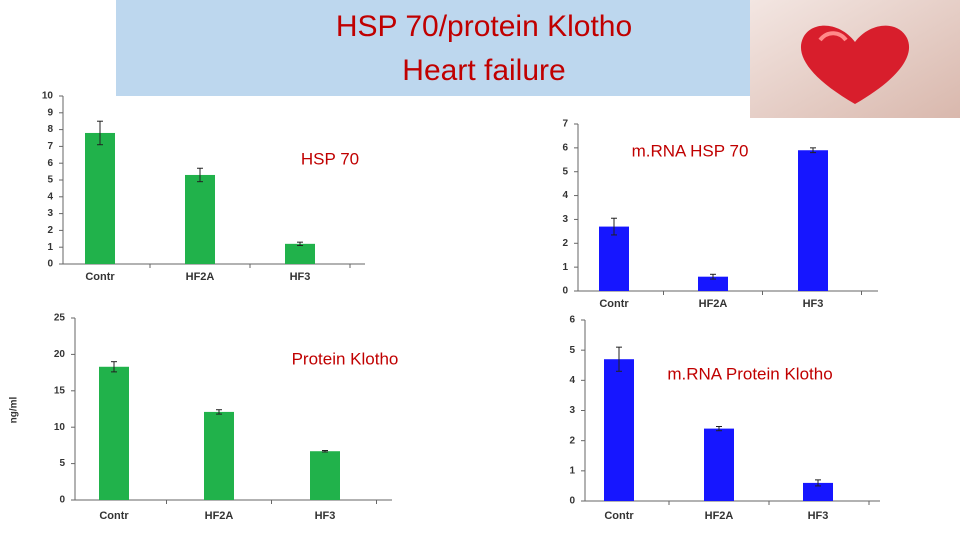 This screenshot has height=540, width=960. I want to click on chart-title: Protein Klotho, so click(345, 358).